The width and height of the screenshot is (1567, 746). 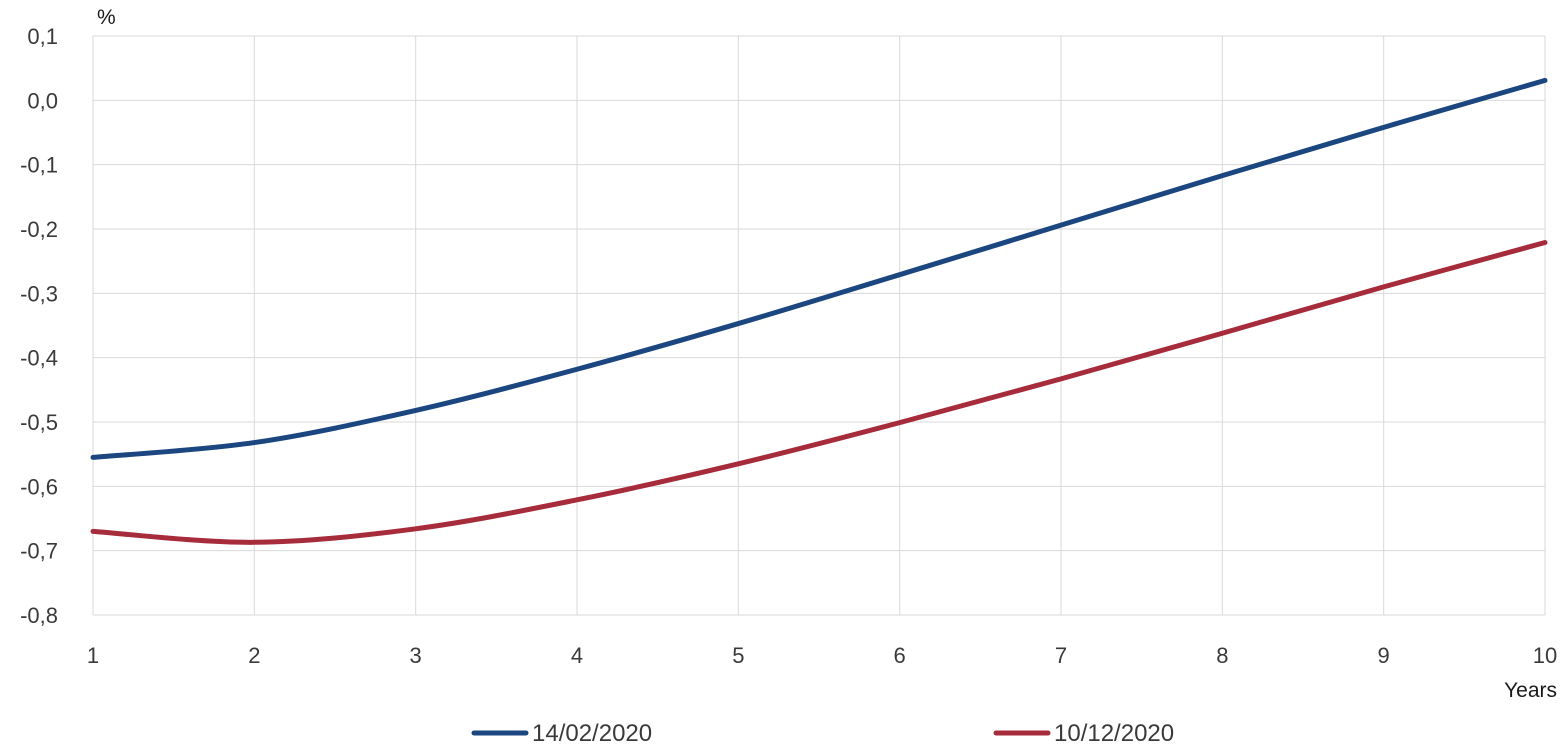 What do you see at coordinates (254, 655) in the screenshot?
I see `x-tick-label: 2` at bounding box center [254, 655].